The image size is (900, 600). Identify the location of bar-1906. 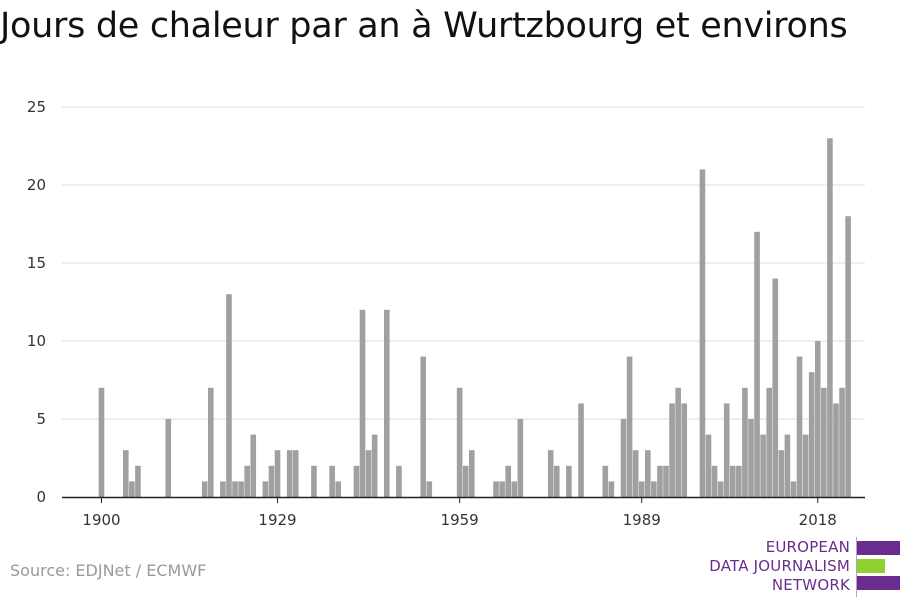
(138, 481).